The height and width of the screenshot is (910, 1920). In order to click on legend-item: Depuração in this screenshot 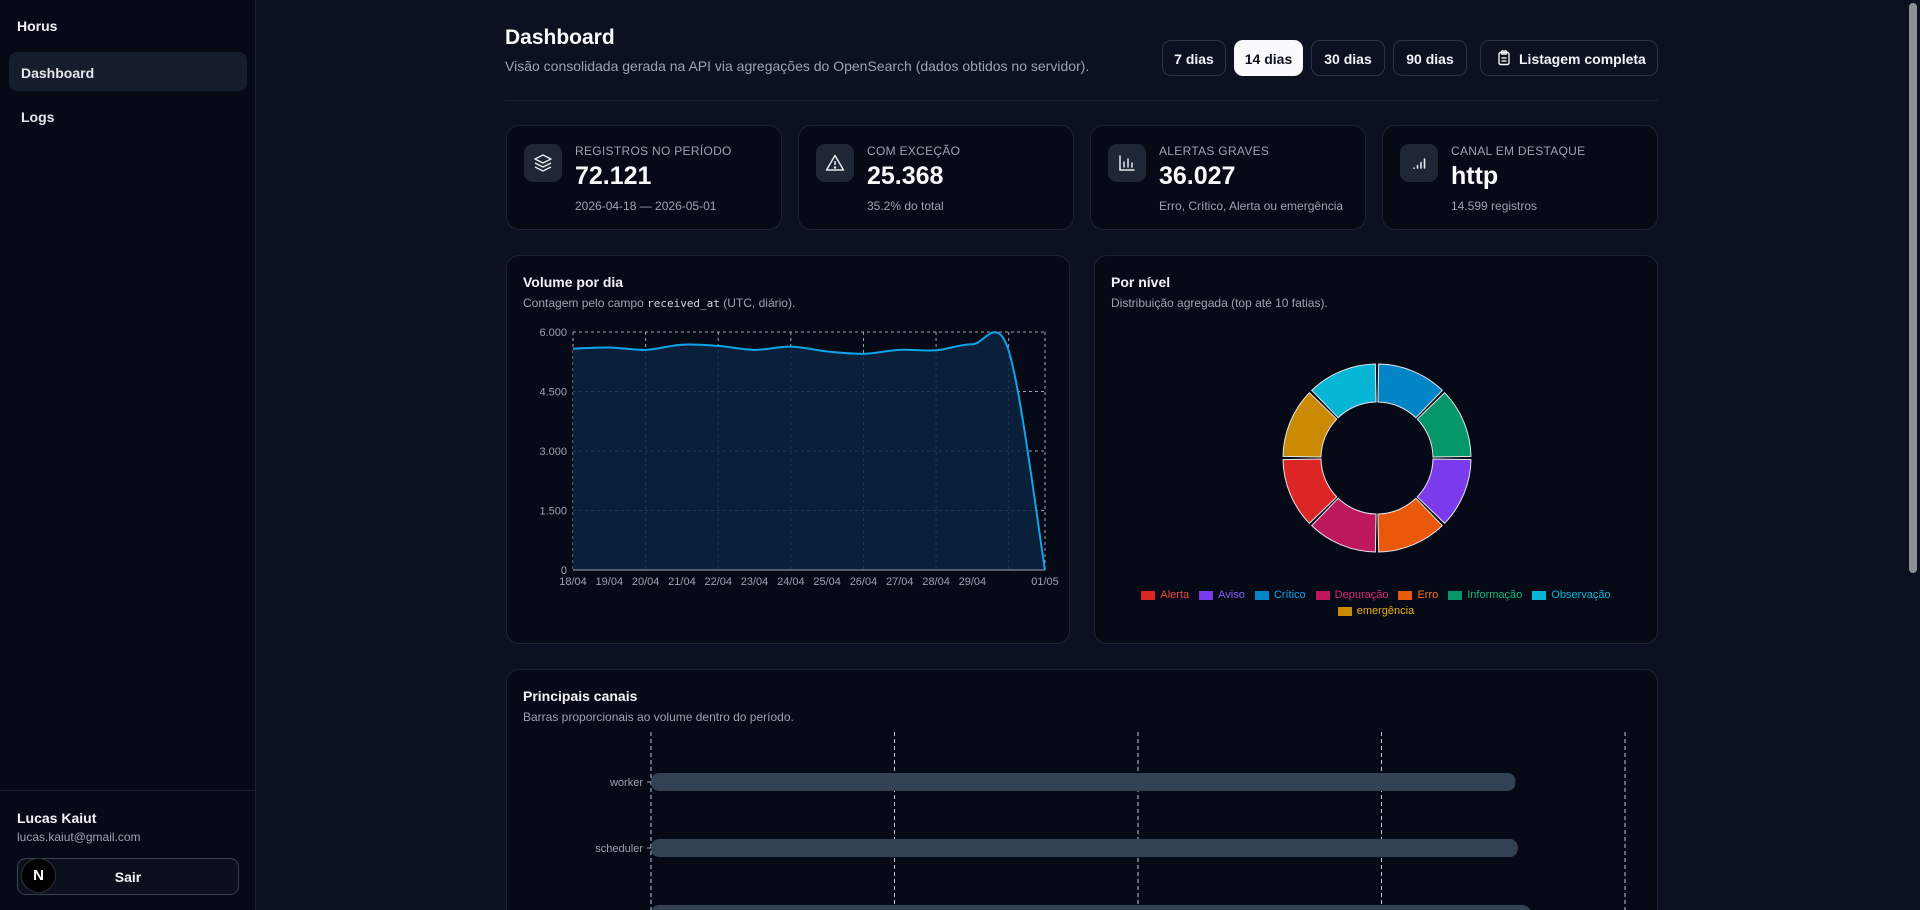, I will do `click(1352, 595)`.